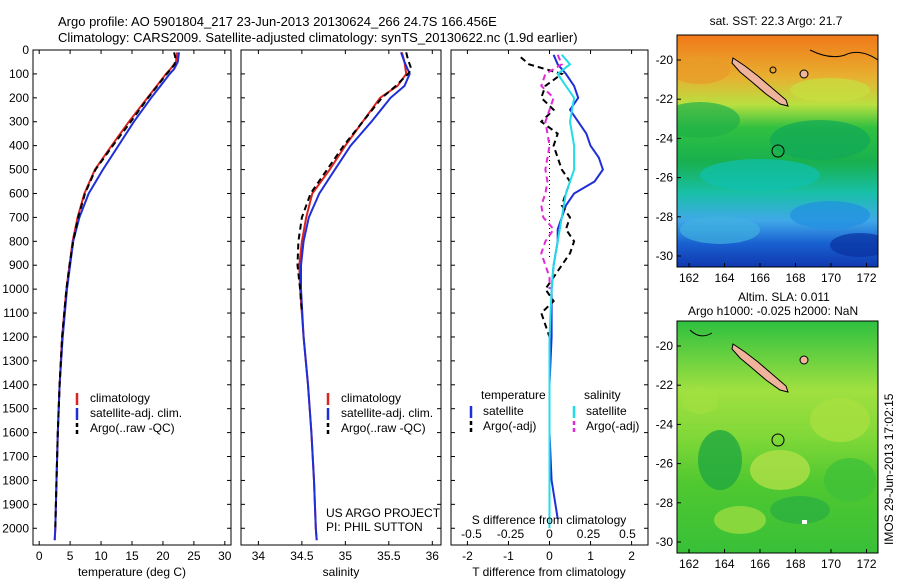 Image resolution: width=900 pixels, height=580 pixels. Describe the element at coordinates (509, 426) in the screenshot. I see `legend-label: Argo(-adj)` at that location.